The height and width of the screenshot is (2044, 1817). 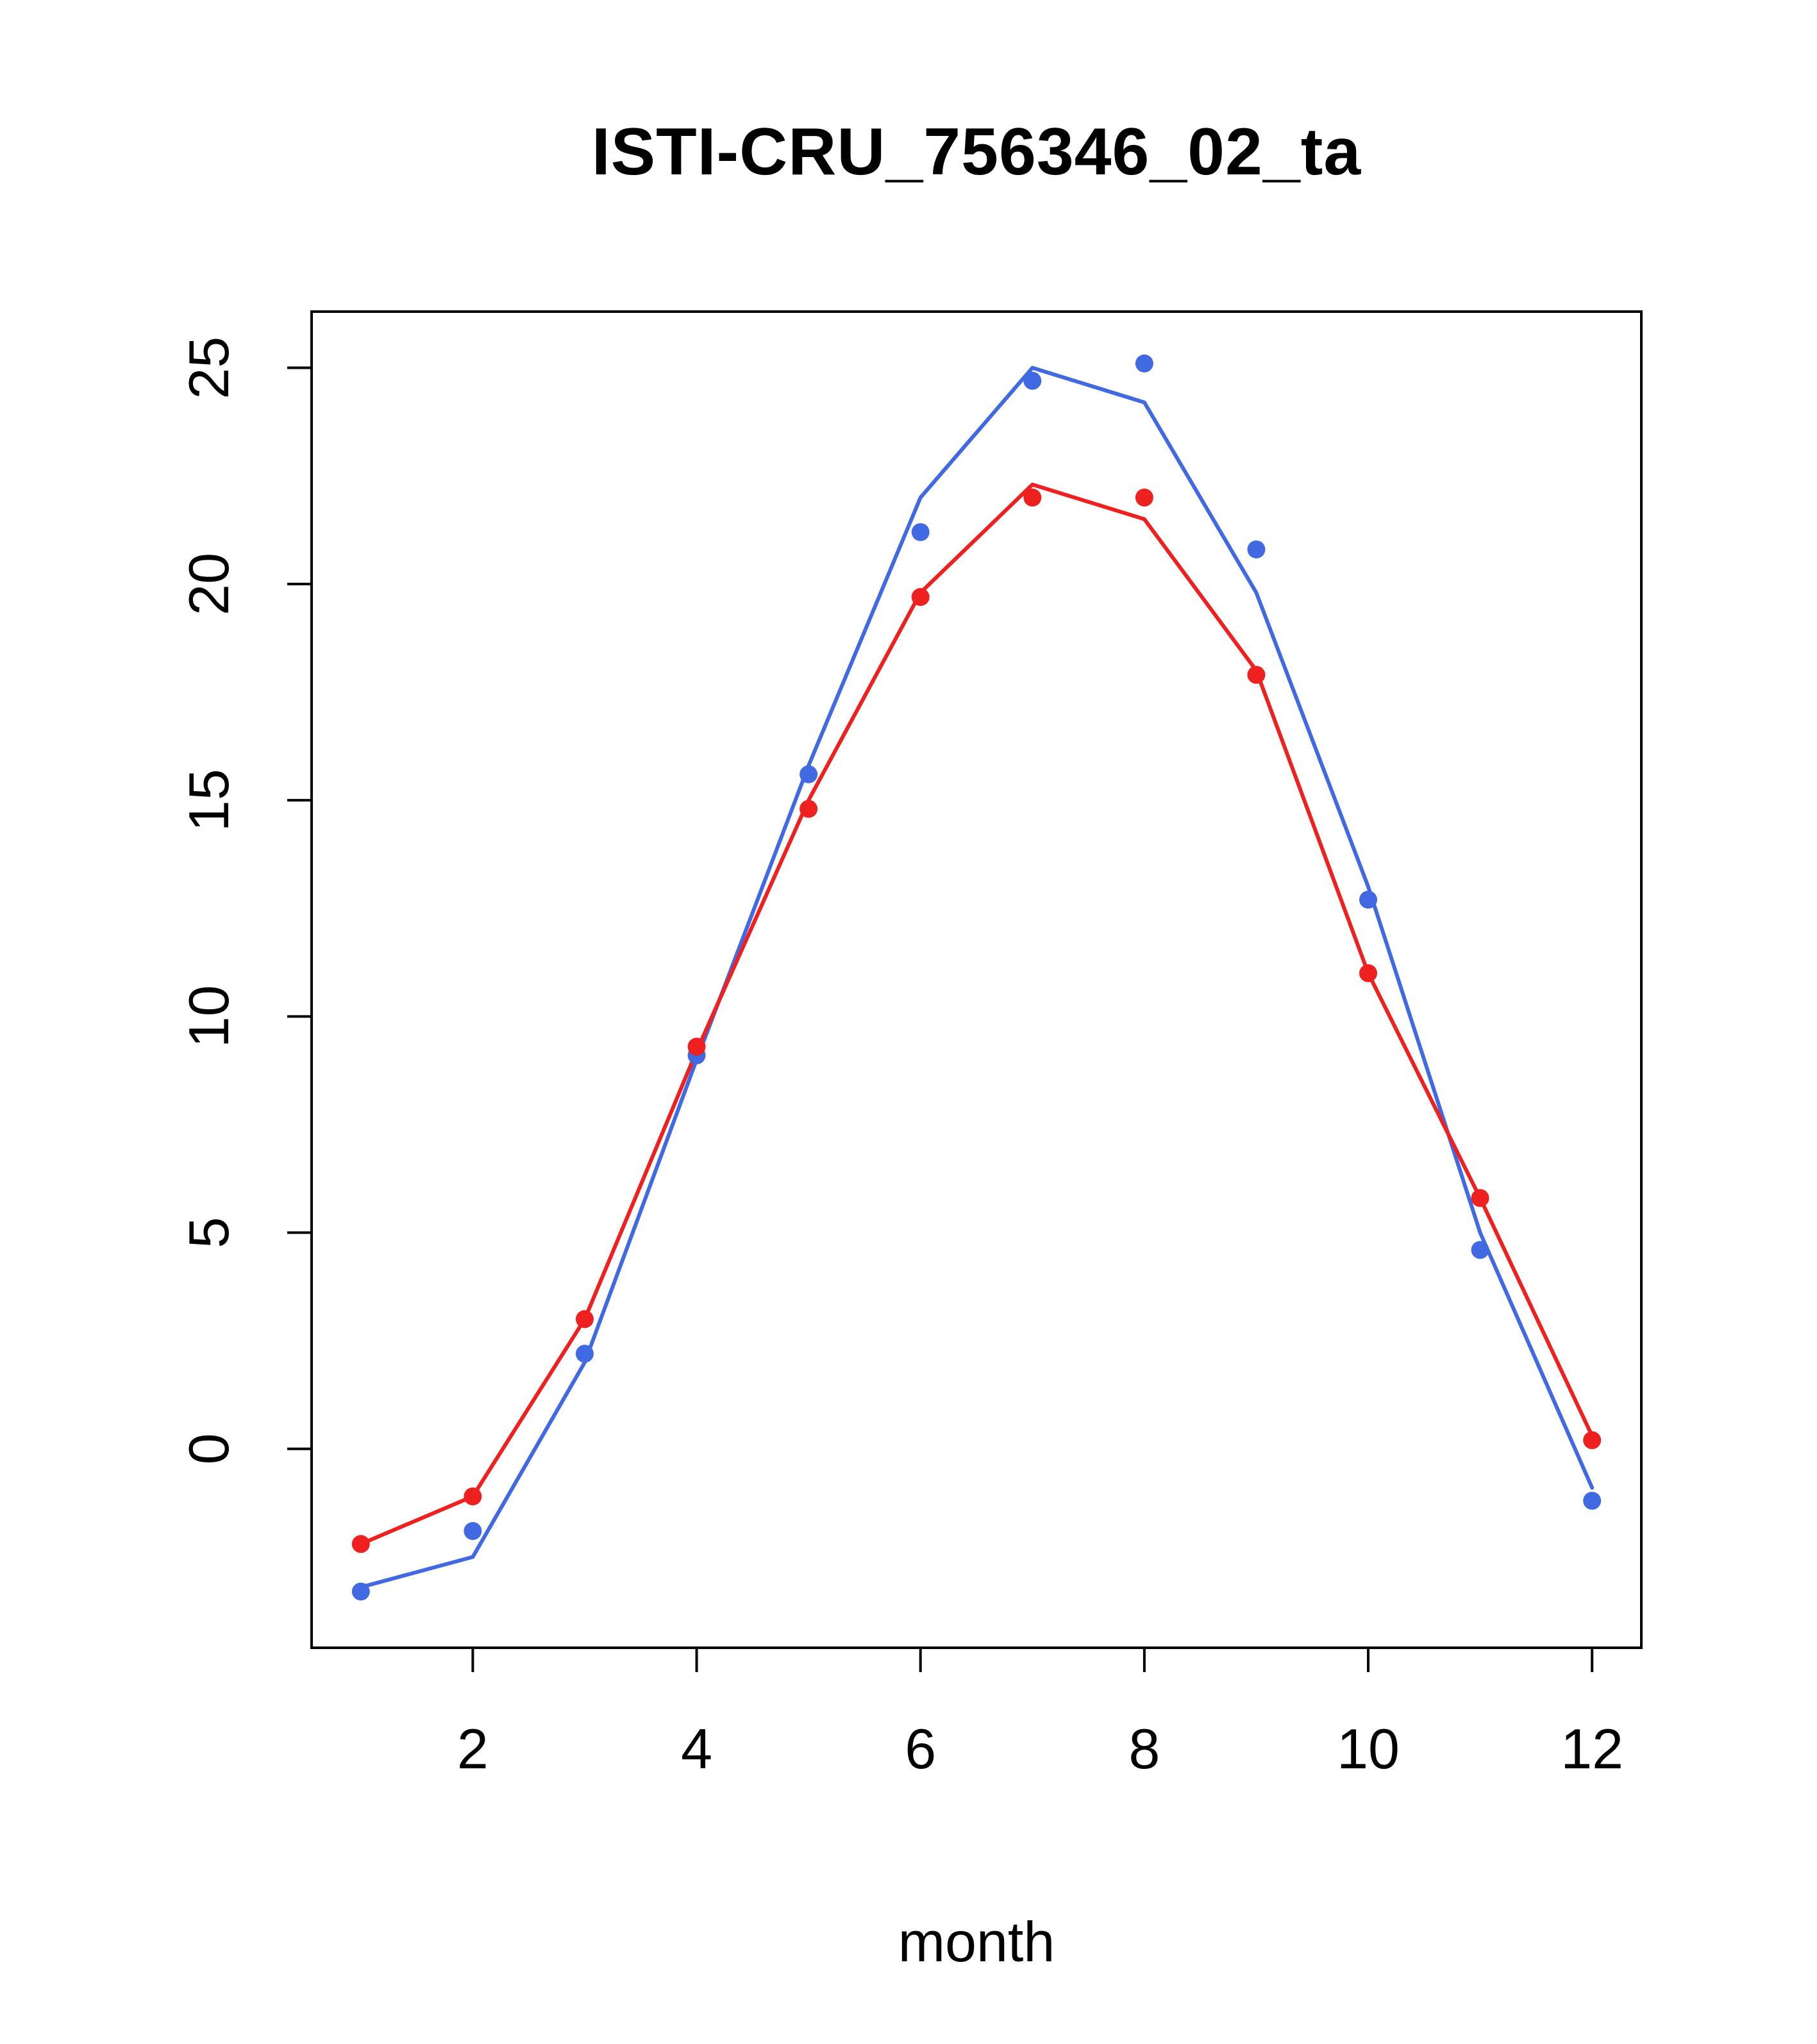 I want to click on chart-title: ISTI-CRU_756346_02_ta, so click(x=977, y=152).